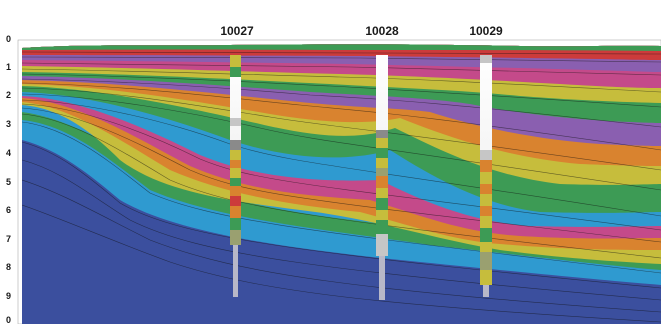  I want to click on depth-tick-5: 5, so click(9, 182).